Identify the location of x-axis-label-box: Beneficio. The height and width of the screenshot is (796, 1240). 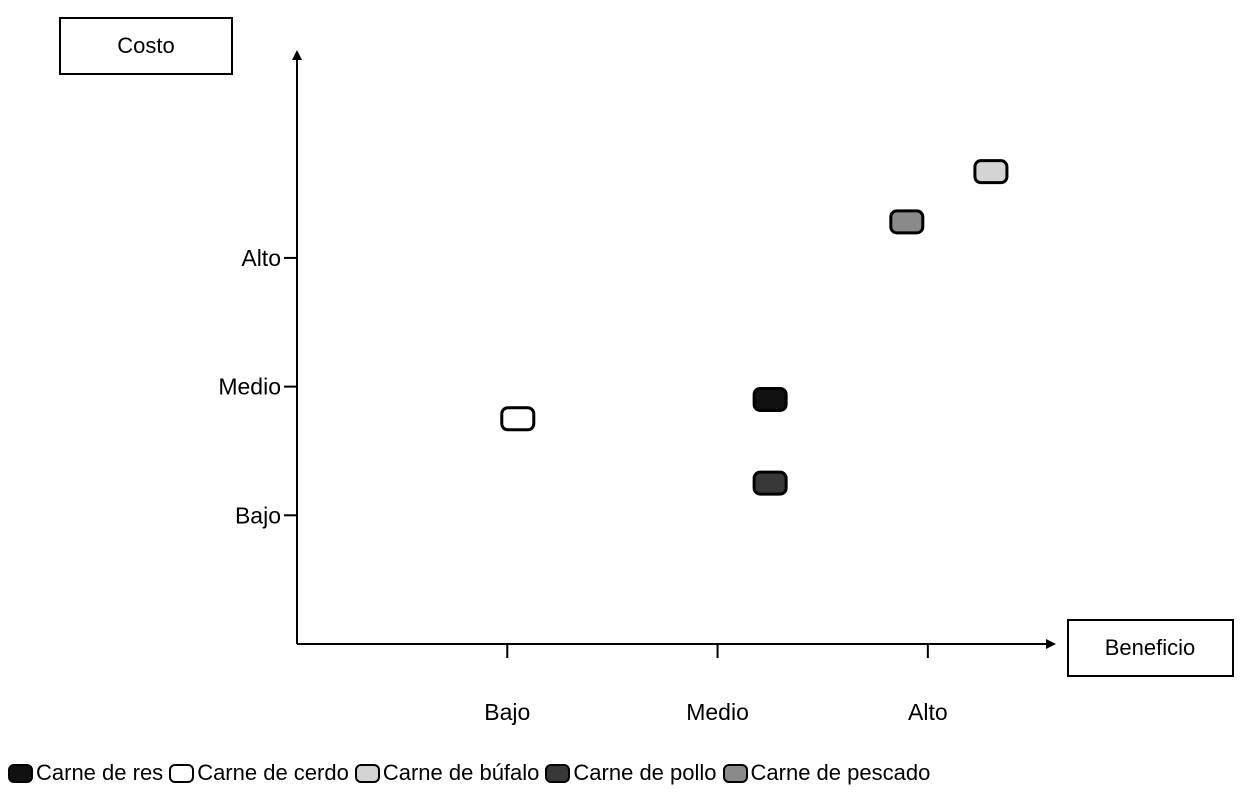
(1150, 648).